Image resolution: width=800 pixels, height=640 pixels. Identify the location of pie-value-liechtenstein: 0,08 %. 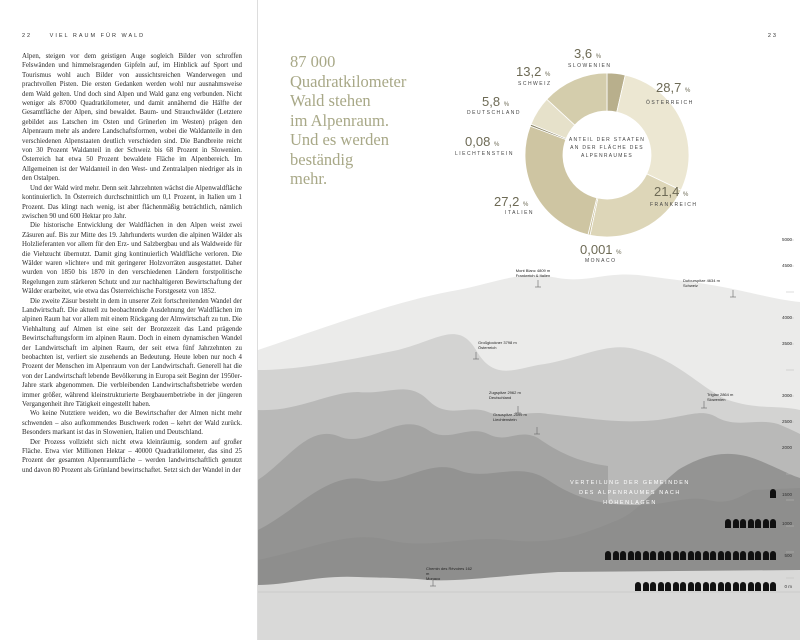
(482, 141).